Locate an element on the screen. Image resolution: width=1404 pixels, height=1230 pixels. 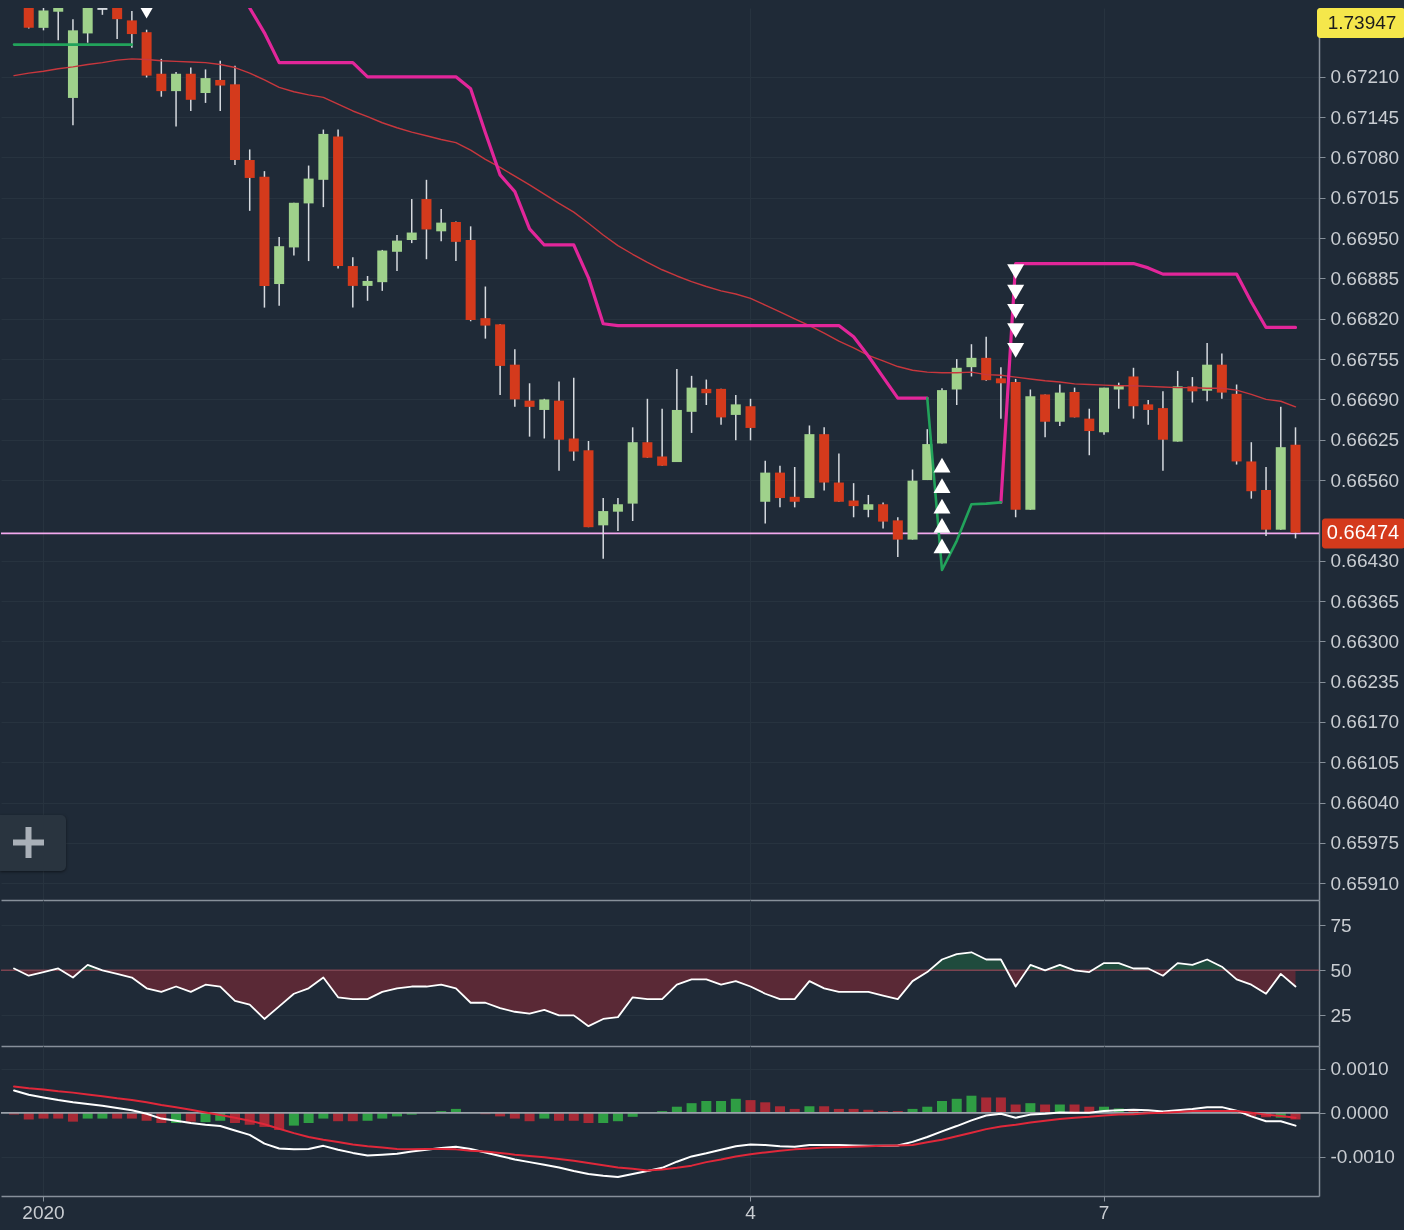
y-tick-label: 0.66365 is located at coordinates (1365, 601).